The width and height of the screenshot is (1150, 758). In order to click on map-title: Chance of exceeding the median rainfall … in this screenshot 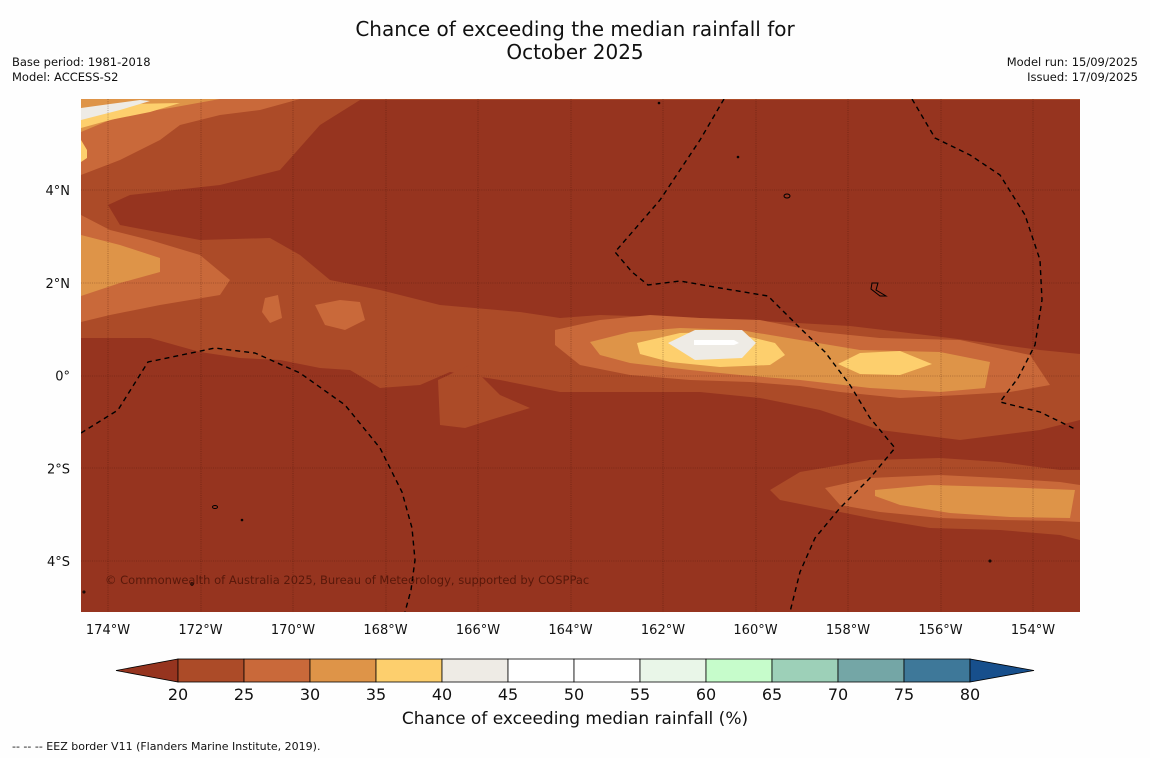, I will do `click(575, 41)`.